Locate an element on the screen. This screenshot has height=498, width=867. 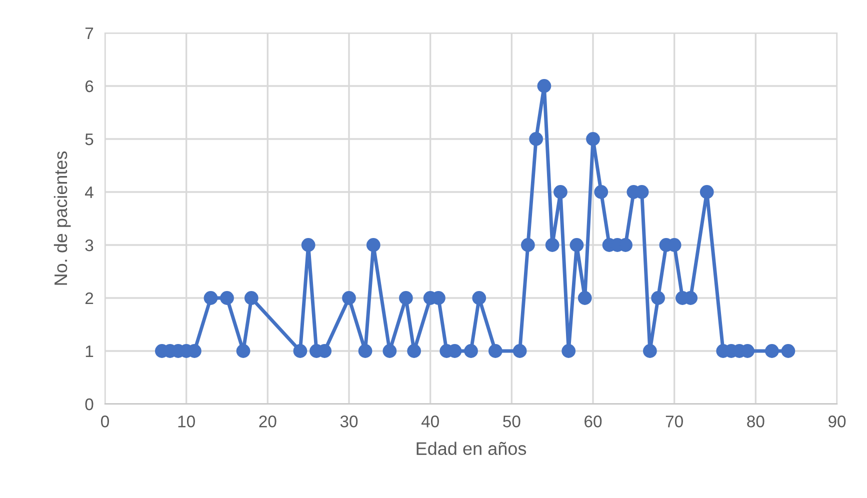
x-tick-label: 30 is located at coordinates (349, 422).